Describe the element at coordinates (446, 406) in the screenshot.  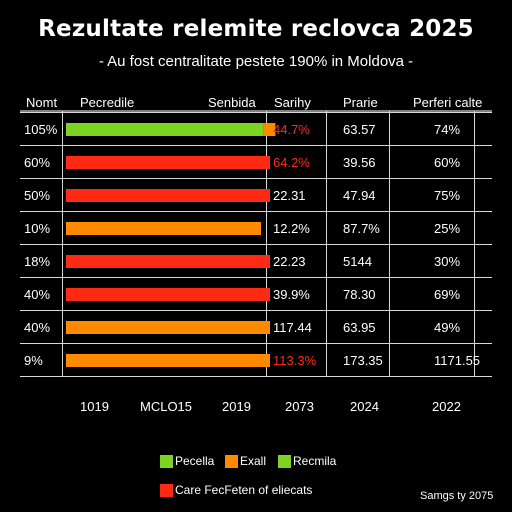
I see `x-tick-label: 2022` at that location.